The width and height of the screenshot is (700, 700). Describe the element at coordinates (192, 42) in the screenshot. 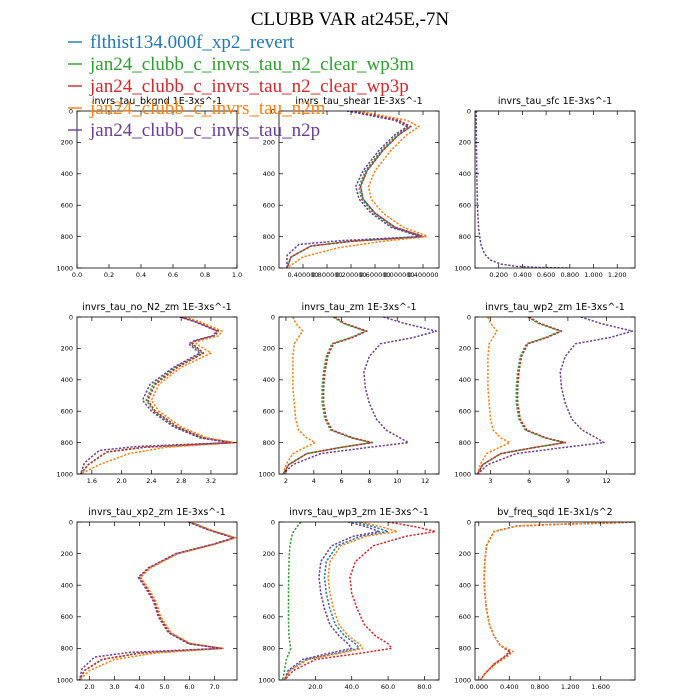

I see `legend-label: flthist134.000f_xp2_revert` at that location.